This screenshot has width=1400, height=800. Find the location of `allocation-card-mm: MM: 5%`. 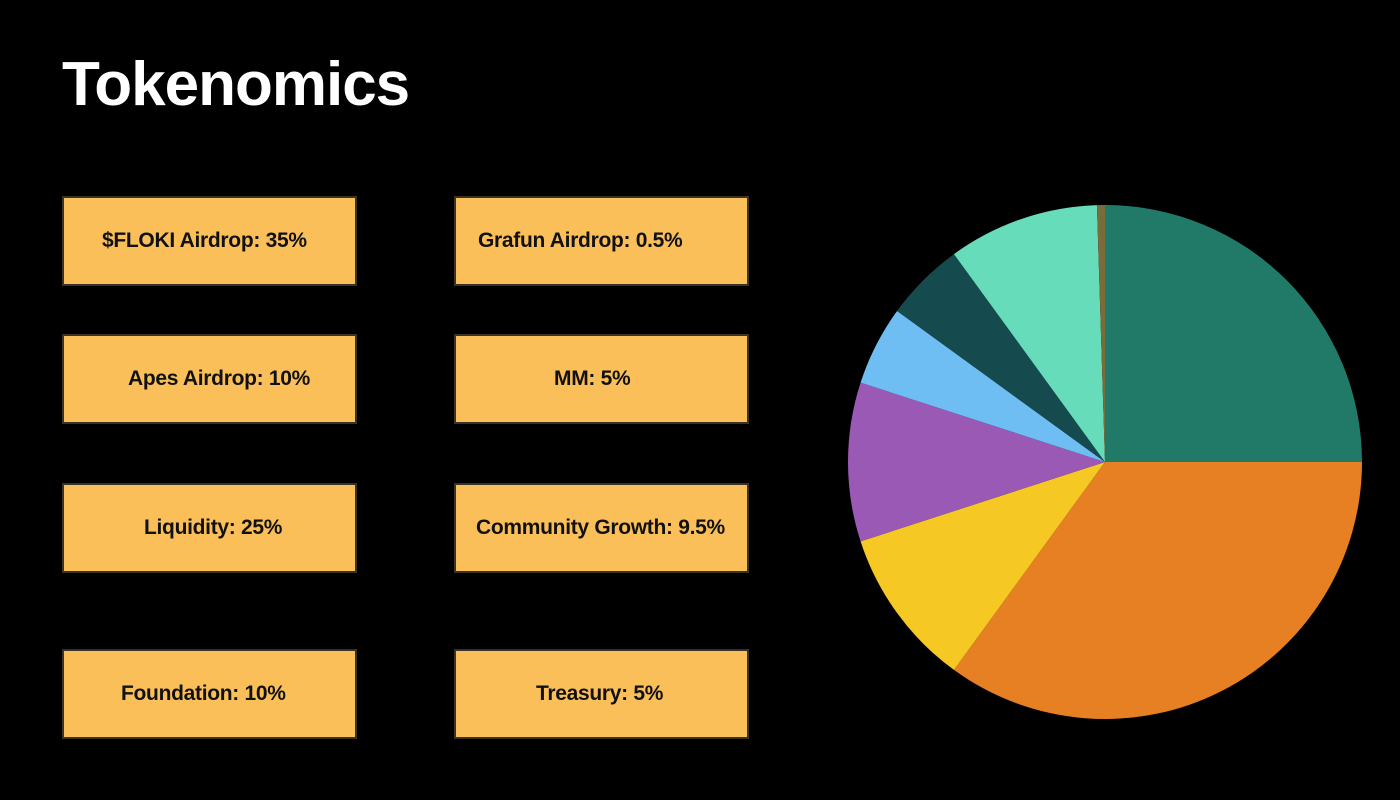

allocation-card-mm: MM: 5% is located at coordinates (601, 379).